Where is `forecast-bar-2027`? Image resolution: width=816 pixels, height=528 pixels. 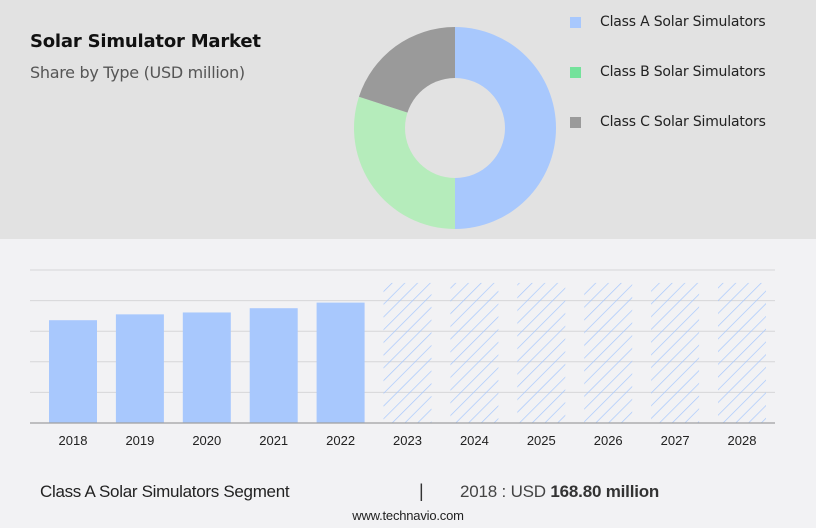
forecast-bar-2027 is located at coordinates (675, 352).